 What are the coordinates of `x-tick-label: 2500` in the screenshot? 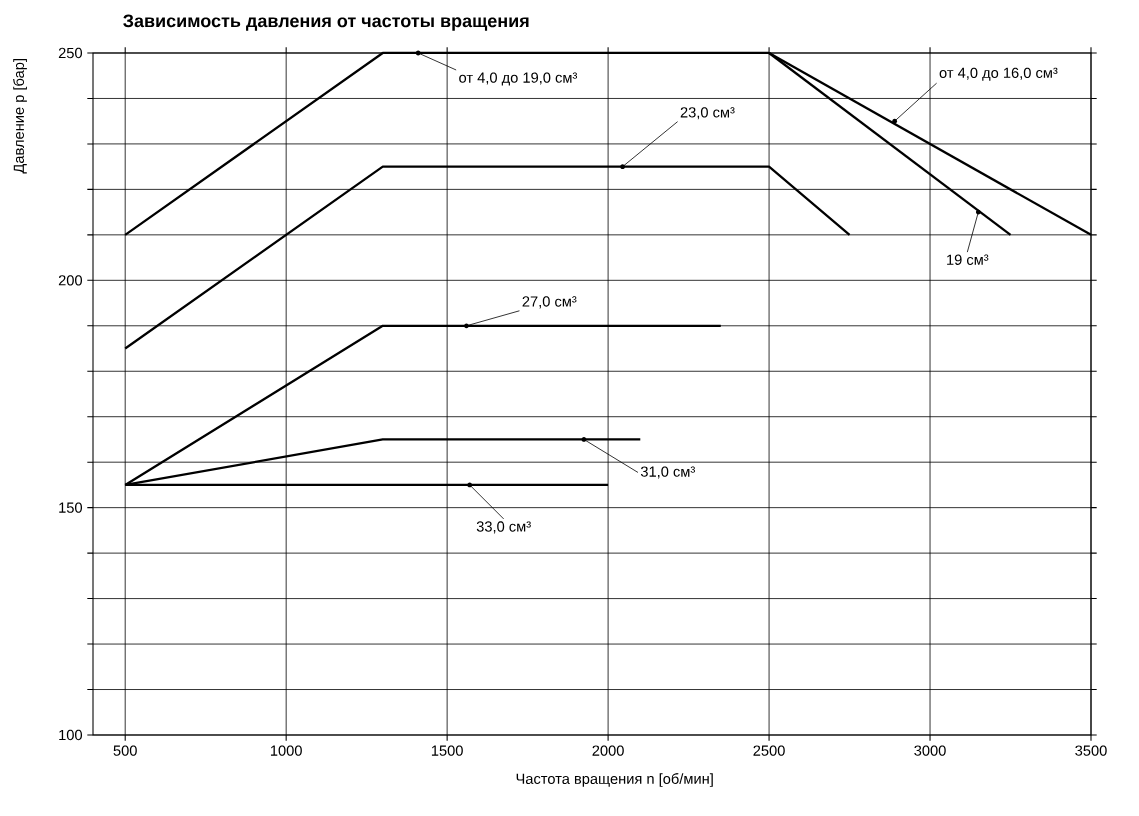 It's located at (769, 750).